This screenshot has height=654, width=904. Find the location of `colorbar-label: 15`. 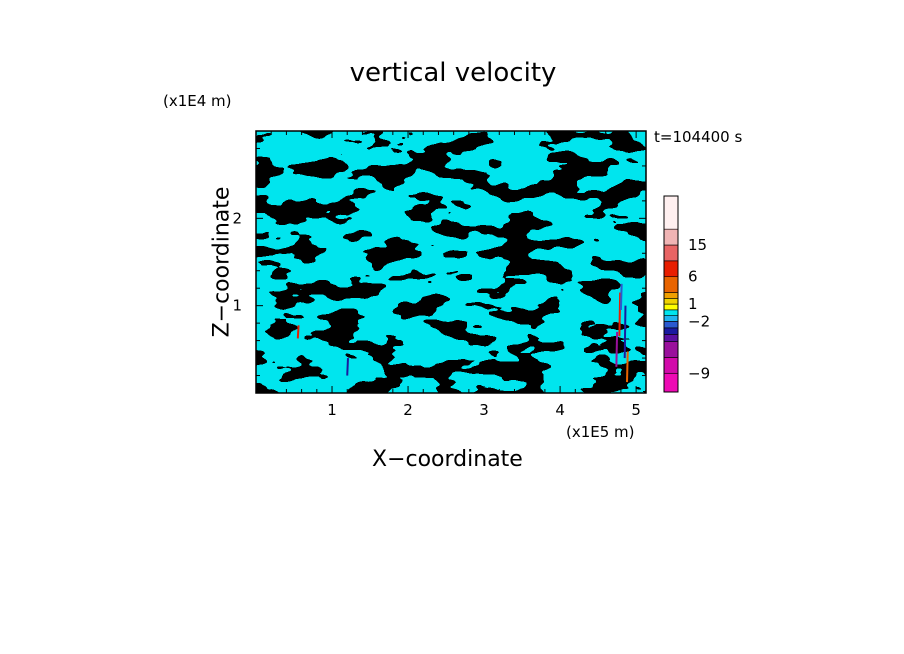

colorbar-label: 15 is located at coordinates (697, 245).